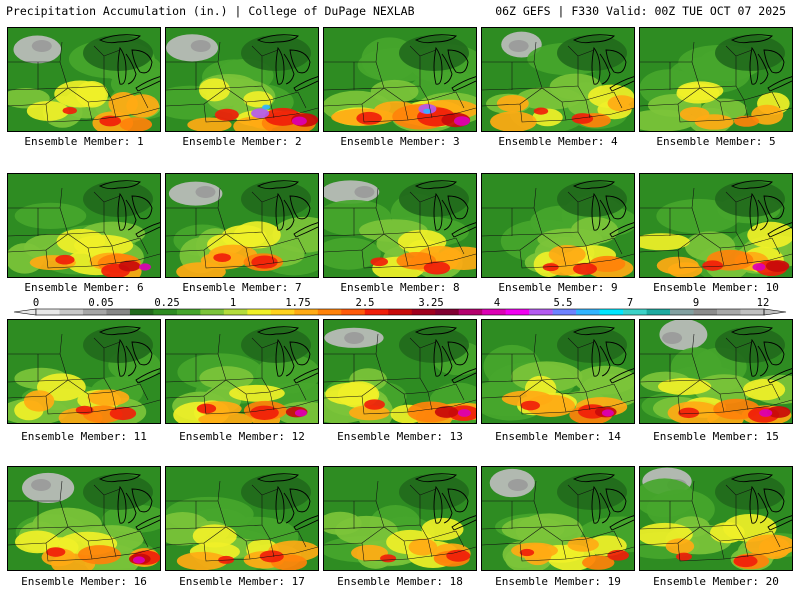 The height and width of the screenshot is (600, 800). What do you see at coordinates (84, 287) in the screenshot?
I see `ensemble-member-label: Ensemble Member: 6` at bounding box center [84, 287].